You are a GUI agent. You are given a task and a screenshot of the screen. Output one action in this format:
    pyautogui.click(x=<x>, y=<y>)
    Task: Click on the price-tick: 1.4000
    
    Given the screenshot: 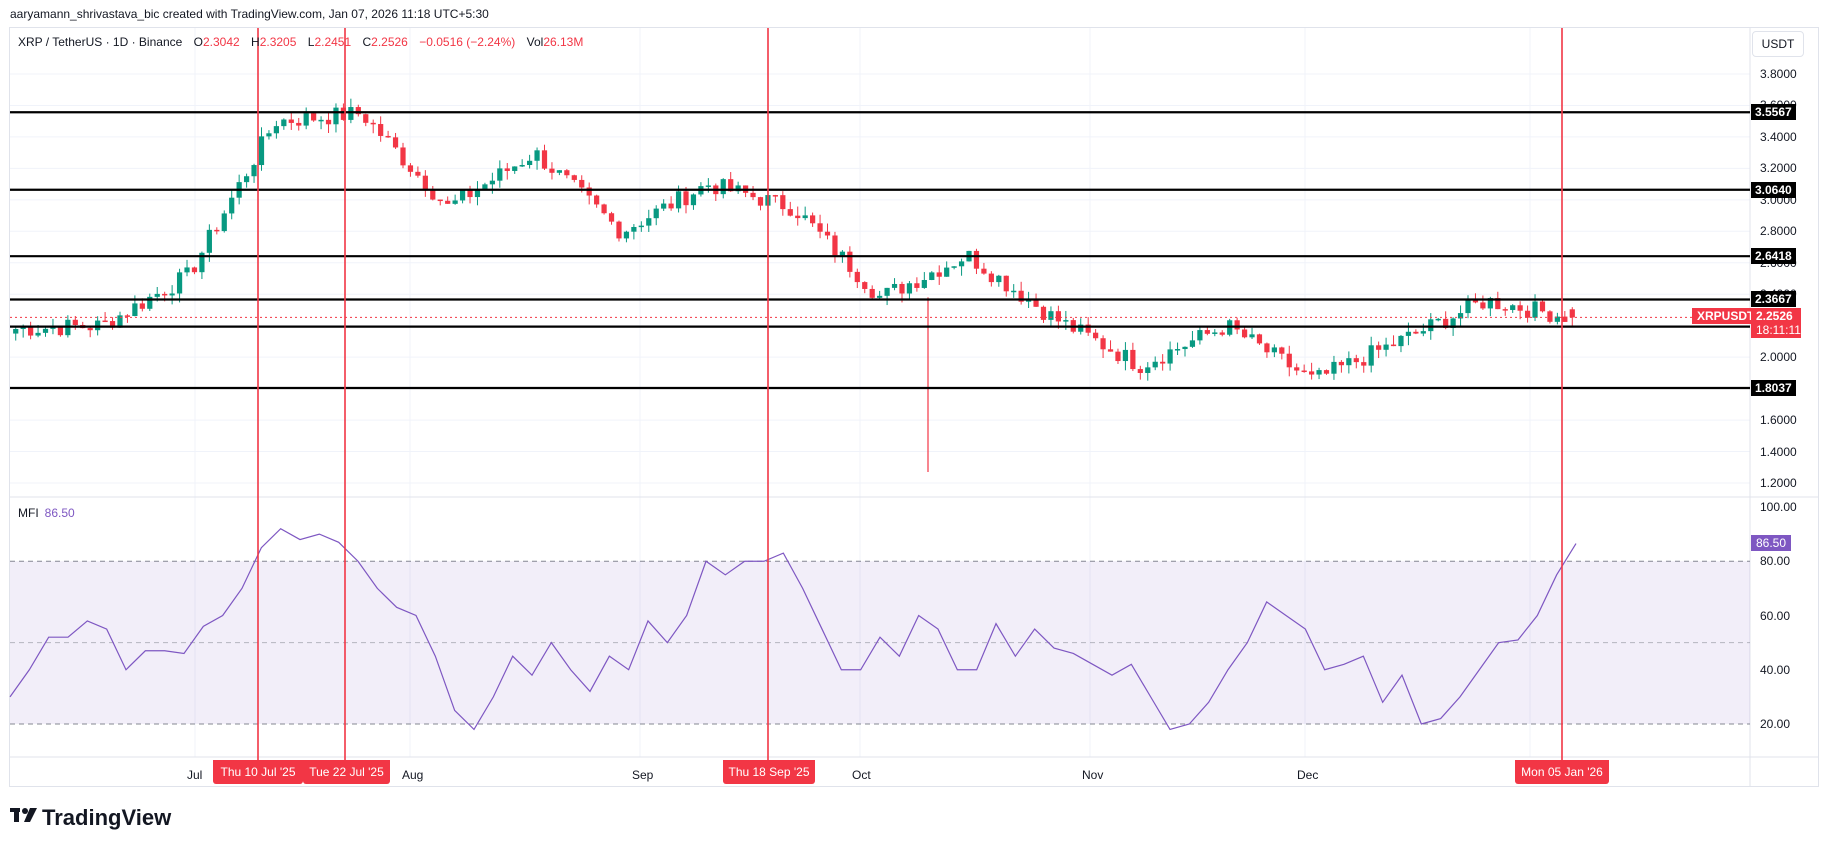 What is the action you would take?
    pyautogui.click(x=1778, y=451)
    